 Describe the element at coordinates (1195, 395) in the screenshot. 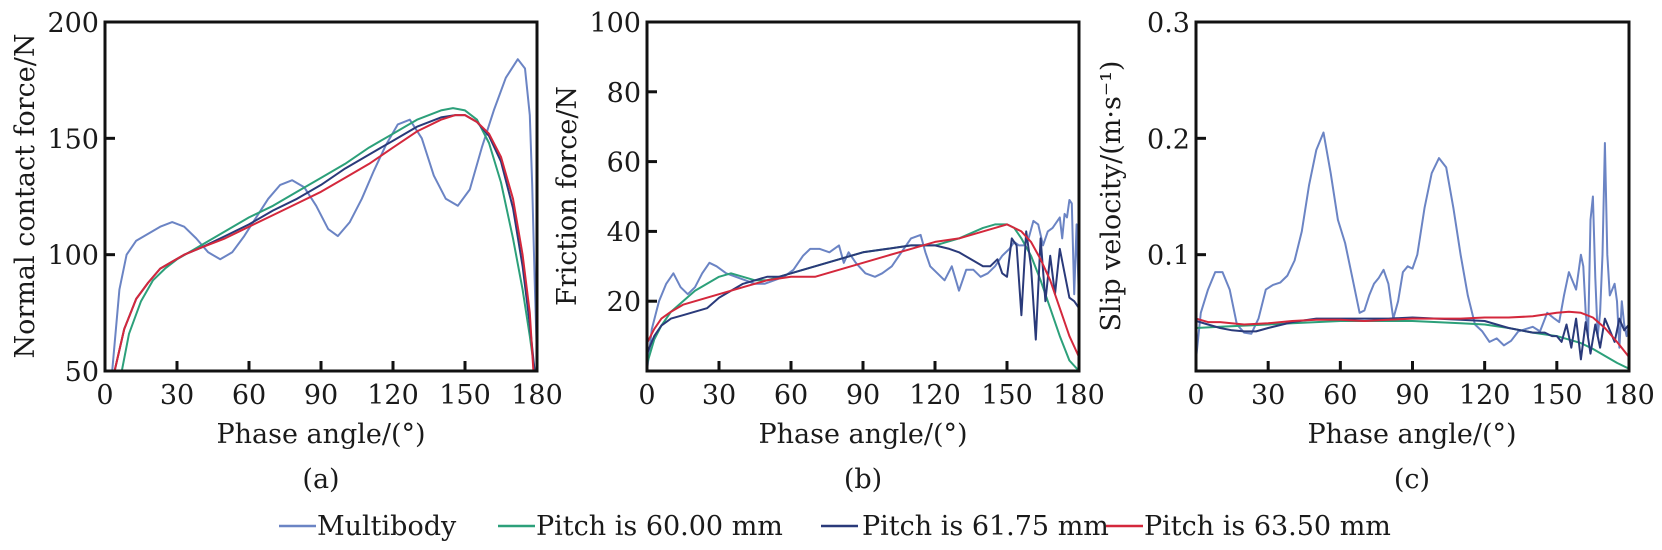

I see `panel-c-xtick-label: 0` at that location.